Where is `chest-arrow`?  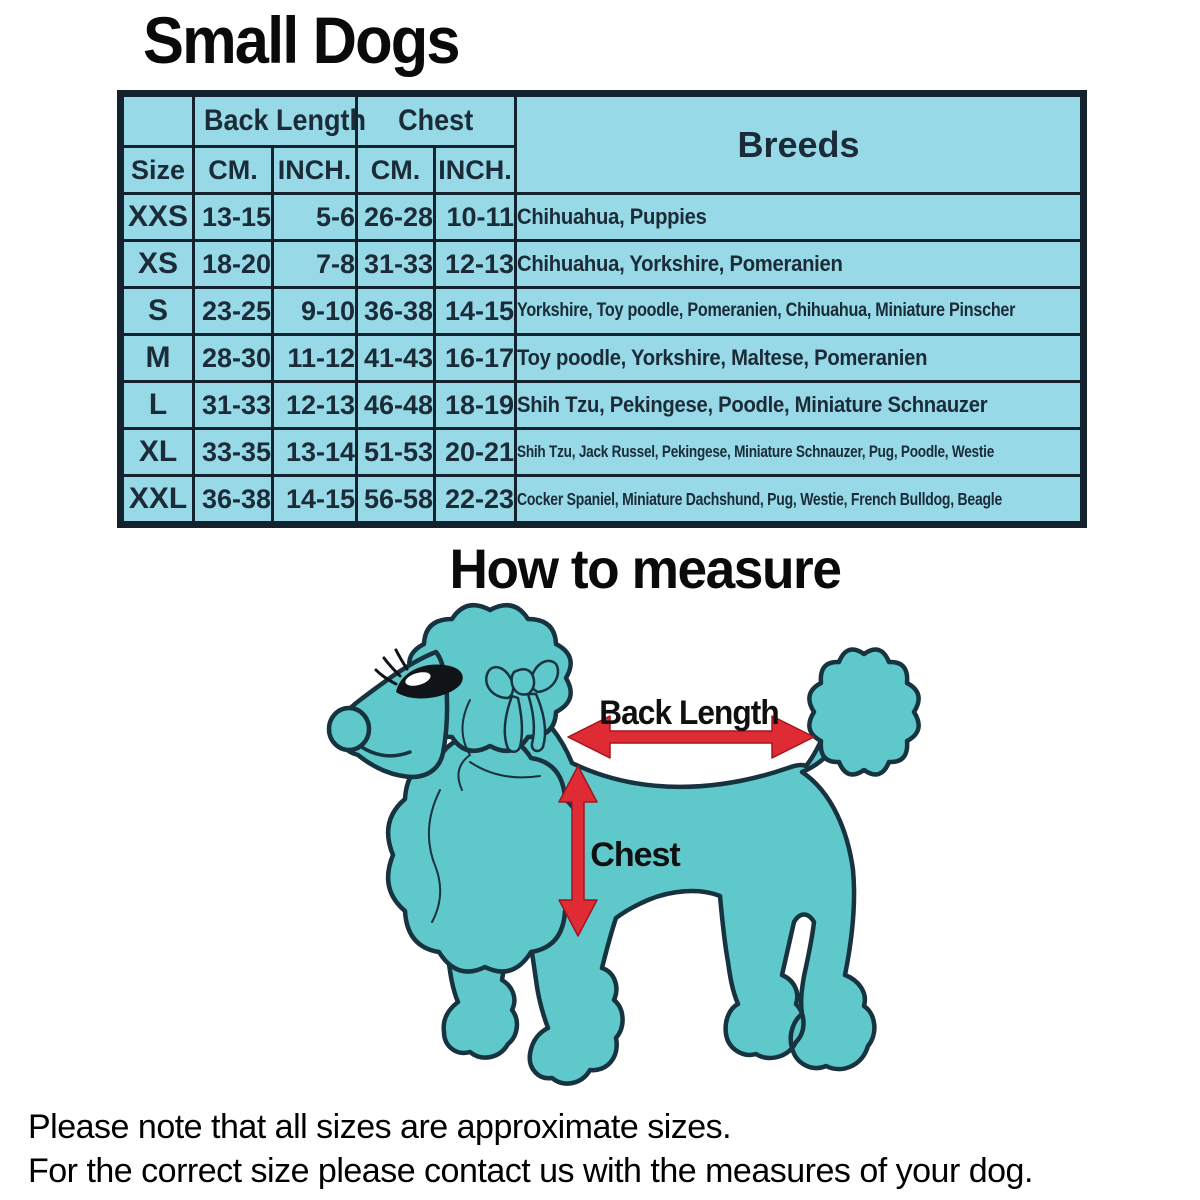 chest-arrow is located at coordinates (578, 851).